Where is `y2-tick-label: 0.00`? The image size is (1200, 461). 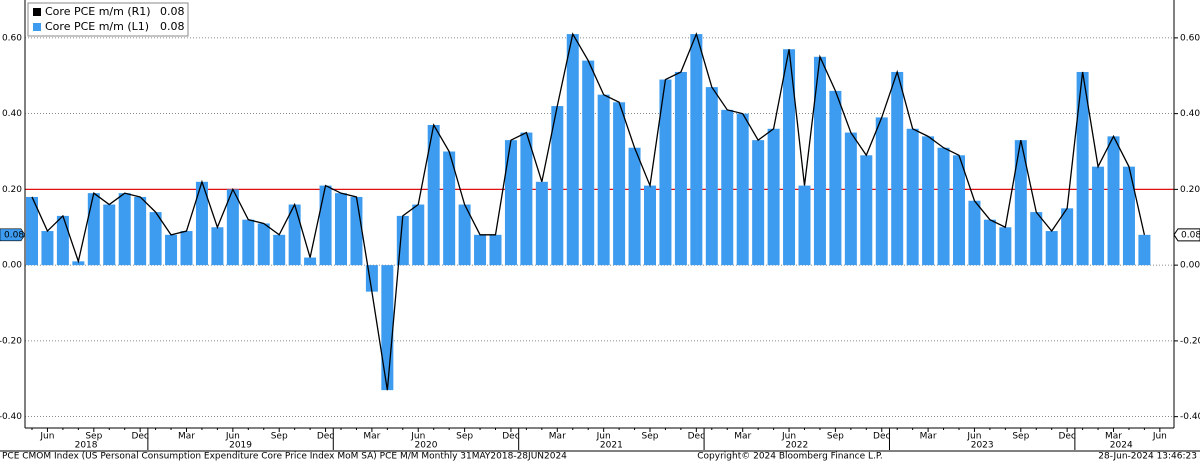 y2-tick-label: 0.00 is located at coordinates (1190, 266).